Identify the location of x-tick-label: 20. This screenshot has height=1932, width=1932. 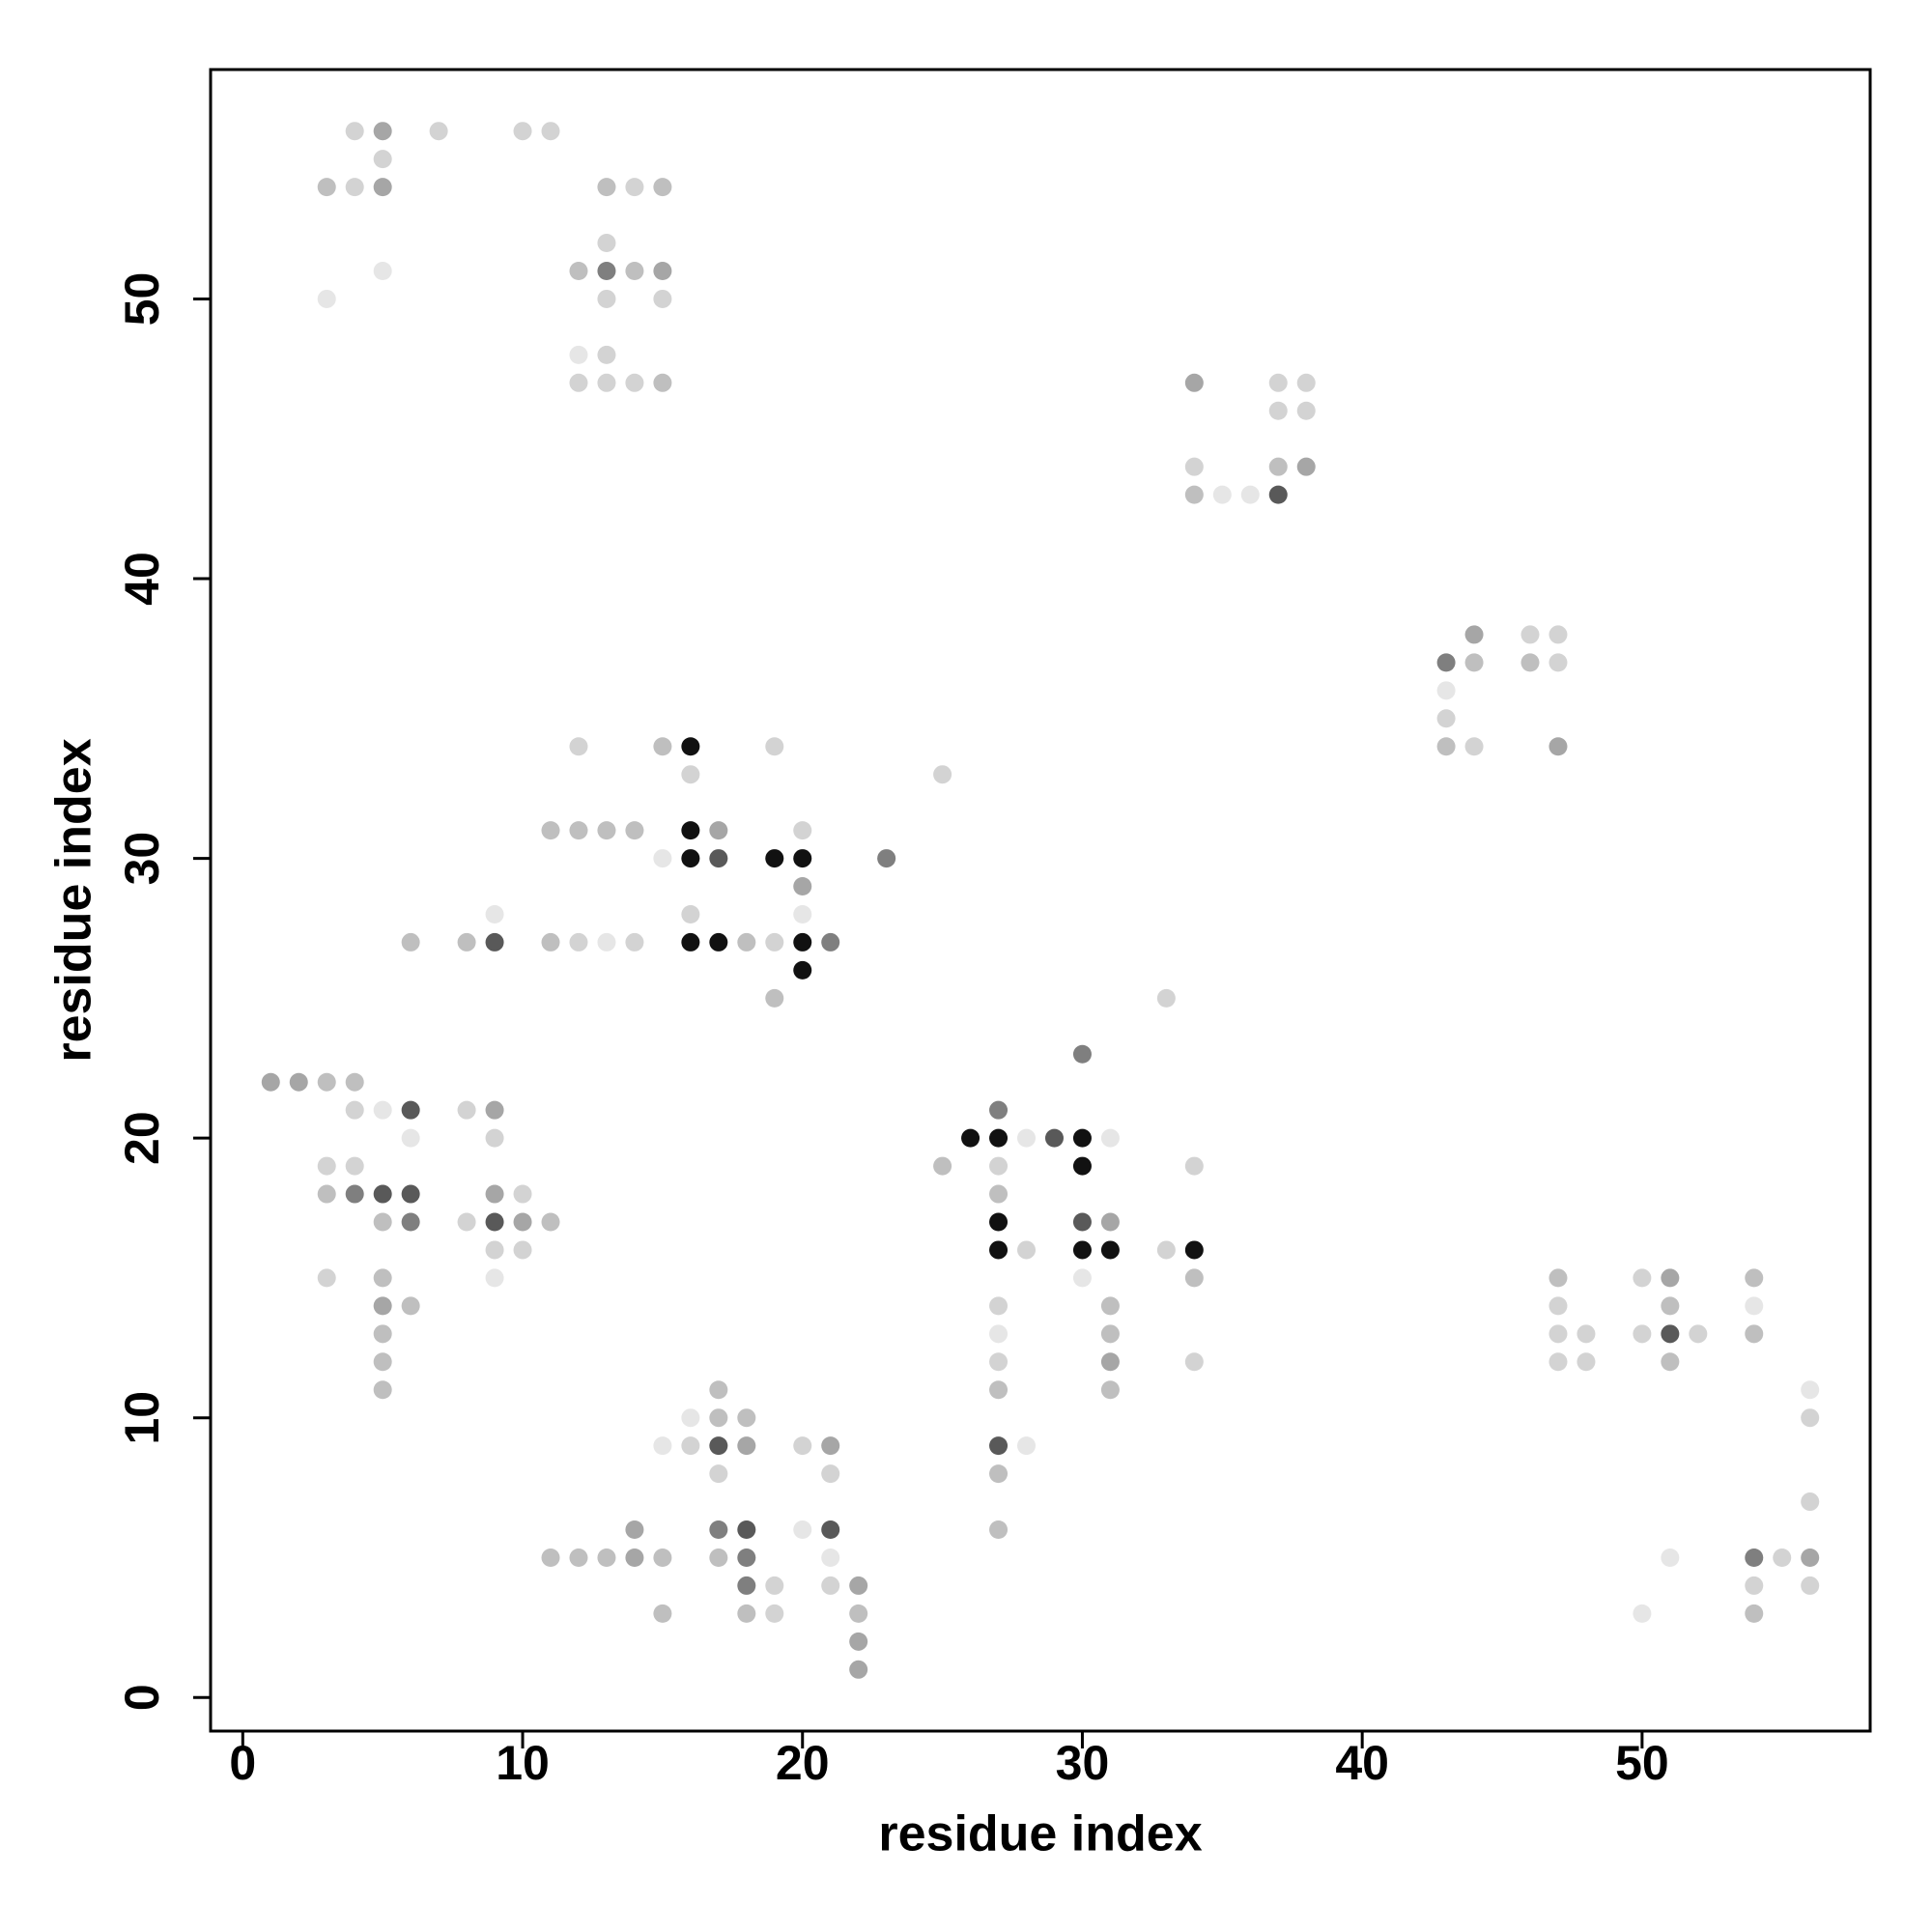
(803, 1763).